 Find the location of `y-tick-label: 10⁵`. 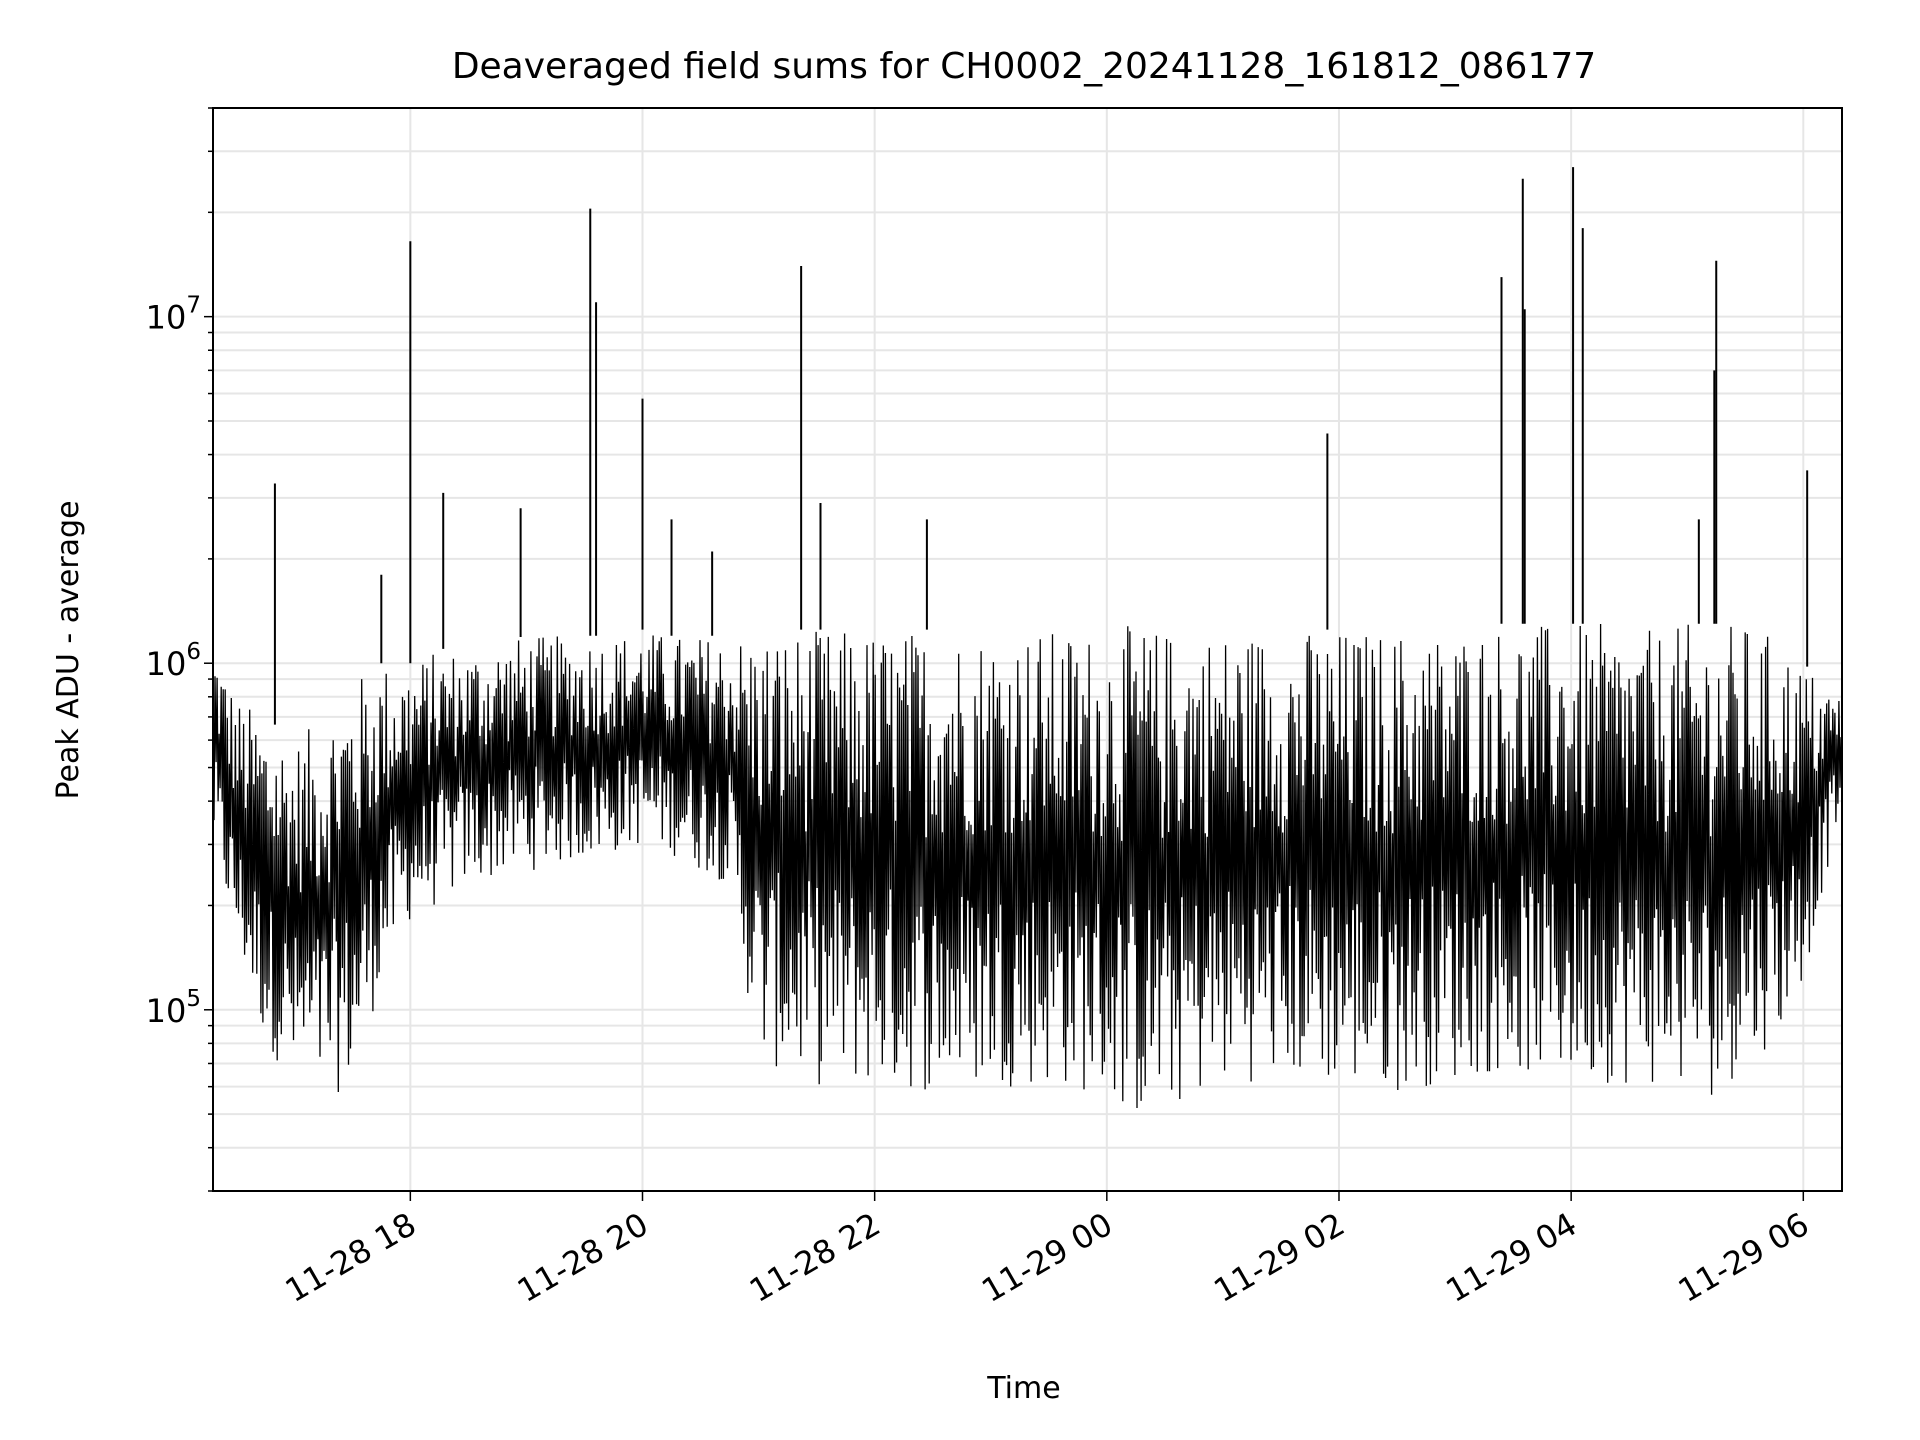

y-tick-label: 10⁵ is located at coordinates (173, 1008).